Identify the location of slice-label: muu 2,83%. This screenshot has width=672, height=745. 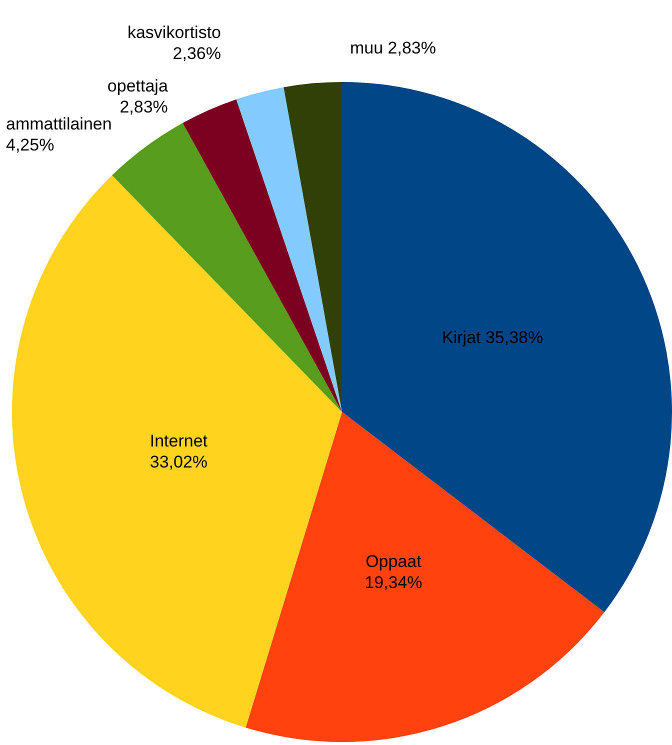
(393, 48).